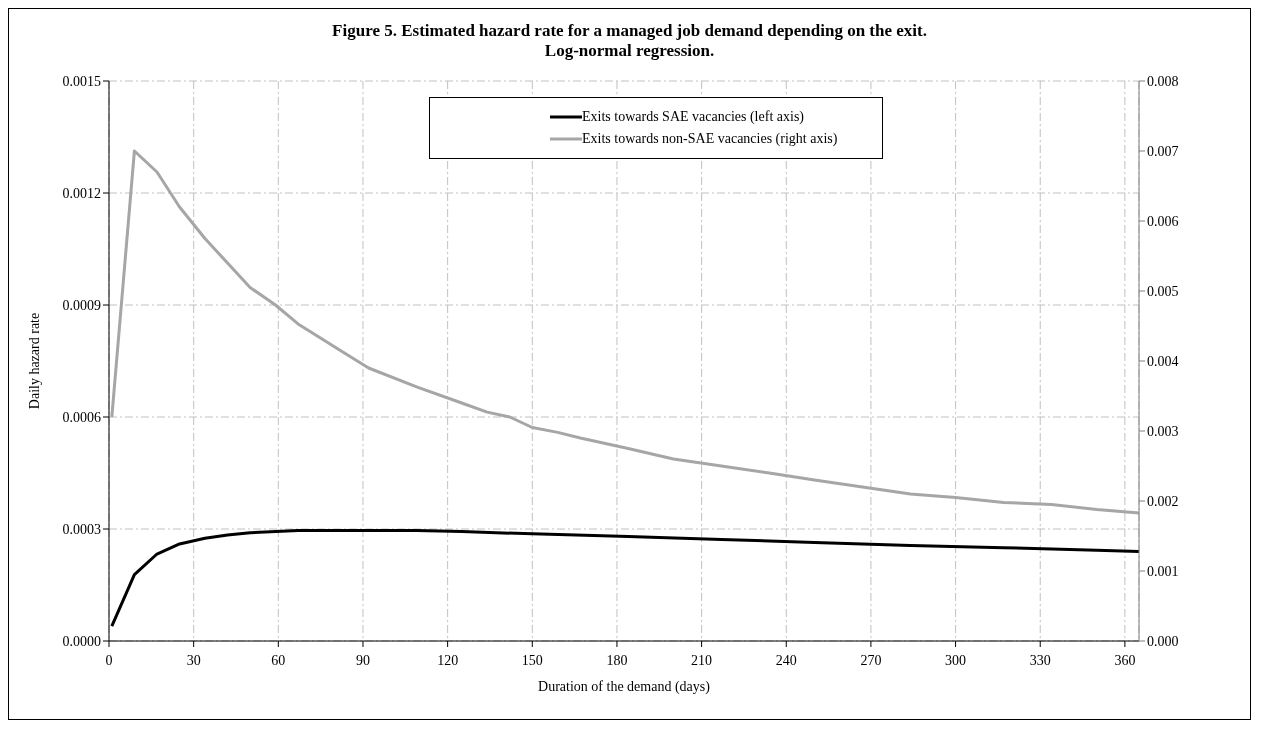 The height and width of the screenshot is (732, 1263). I want to click on y2-tick-label: 0.001, so click(1163, 571).